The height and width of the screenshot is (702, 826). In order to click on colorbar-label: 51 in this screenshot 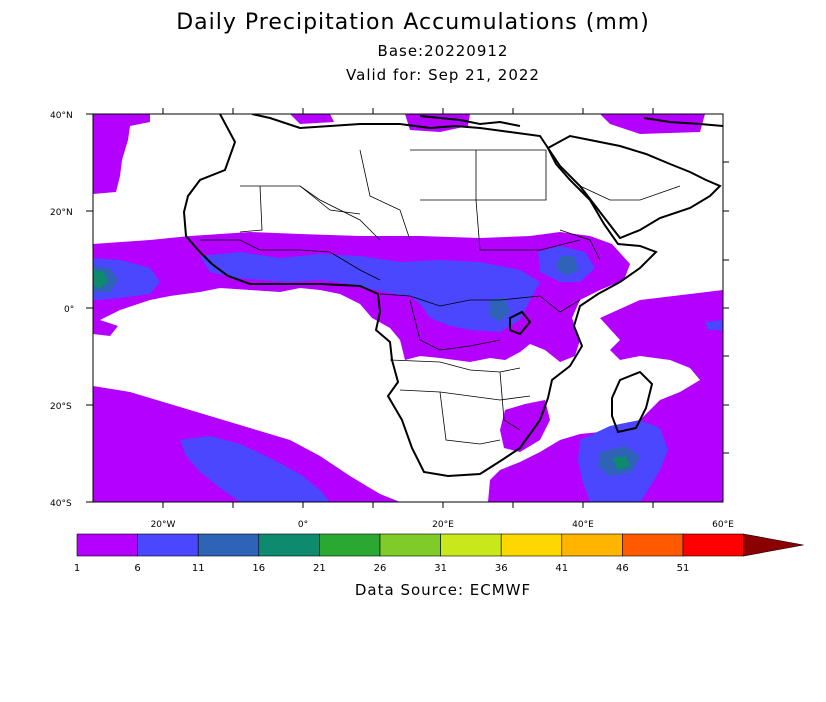, I will do `click(683, 568)`.